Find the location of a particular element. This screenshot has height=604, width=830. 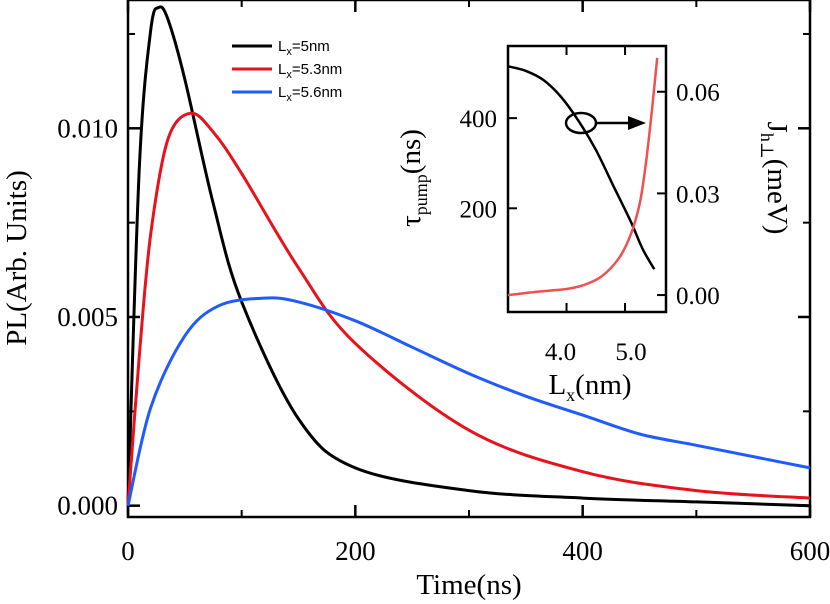

inset-ticks is located at coordinates (587, 179).